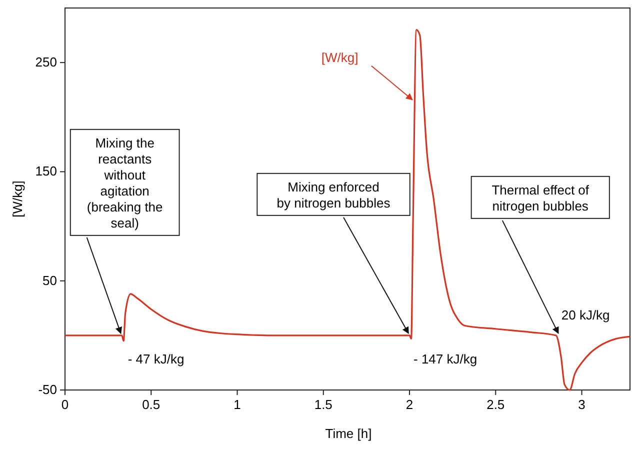  Describe the element at coordinates (46, 62) in the screenshot. I see `y-tick-label: 250` at that location.